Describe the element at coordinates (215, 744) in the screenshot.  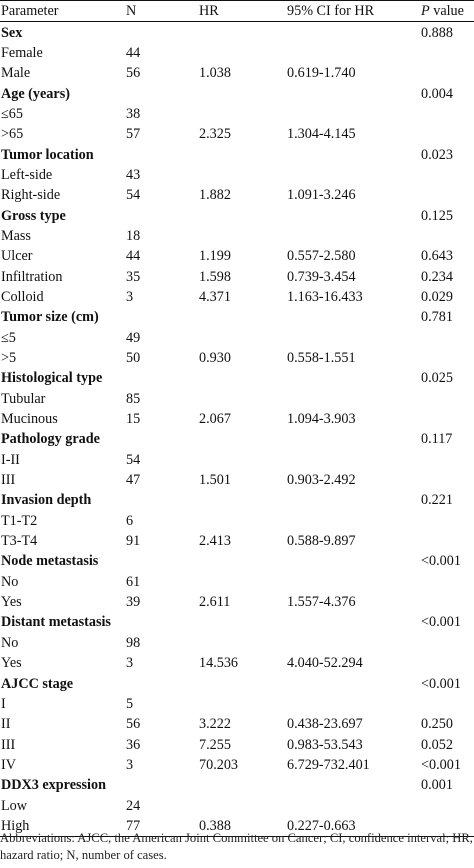
I see `cell-hr: 7.255` at that location.